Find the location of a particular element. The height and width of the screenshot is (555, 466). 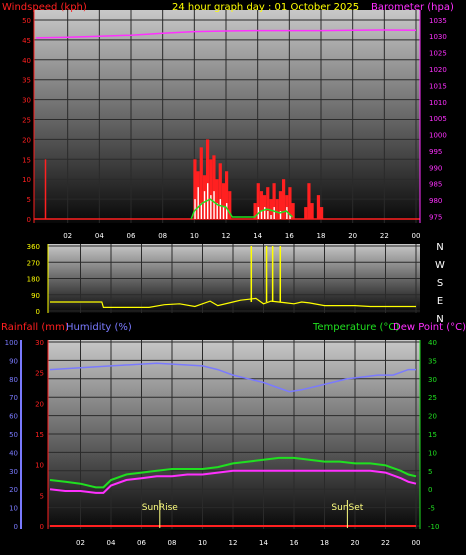

compass-label: W is located at coordinates (440, 265).